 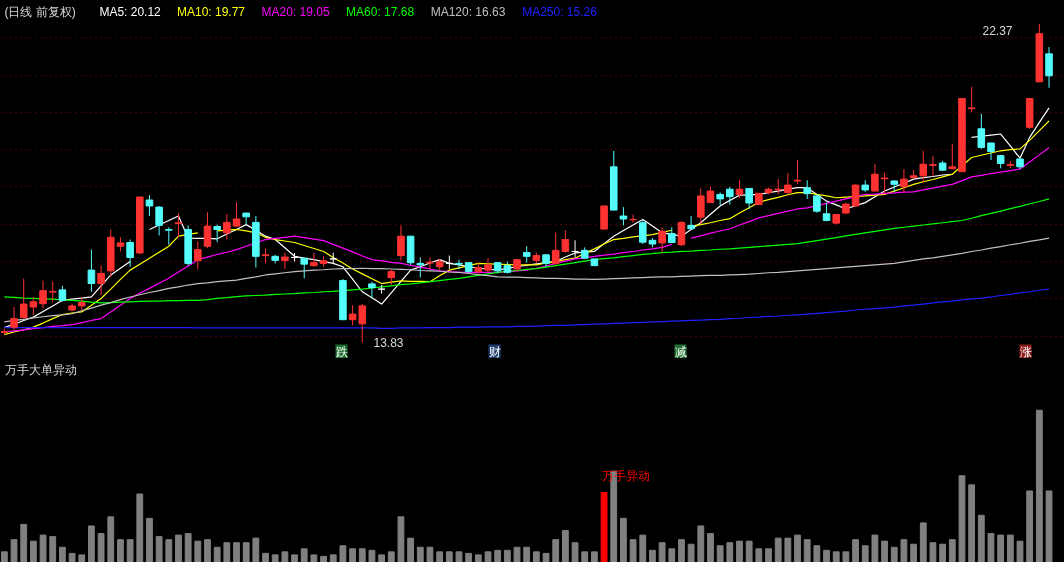 What do you see at coordinates (625, 475) in the screenshot?
I see `annotation: 万手异动` at bounding box center [625, 475].